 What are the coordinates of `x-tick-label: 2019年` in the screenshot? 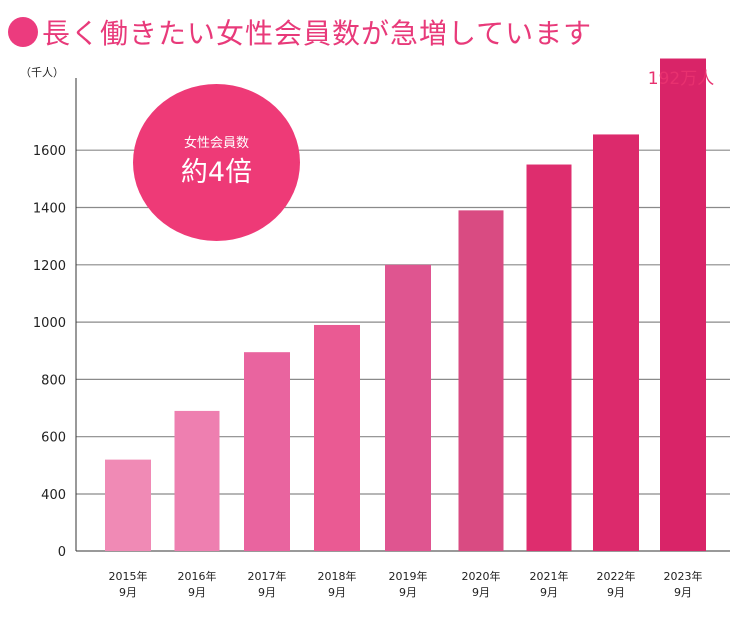 It's located at (408, 576).